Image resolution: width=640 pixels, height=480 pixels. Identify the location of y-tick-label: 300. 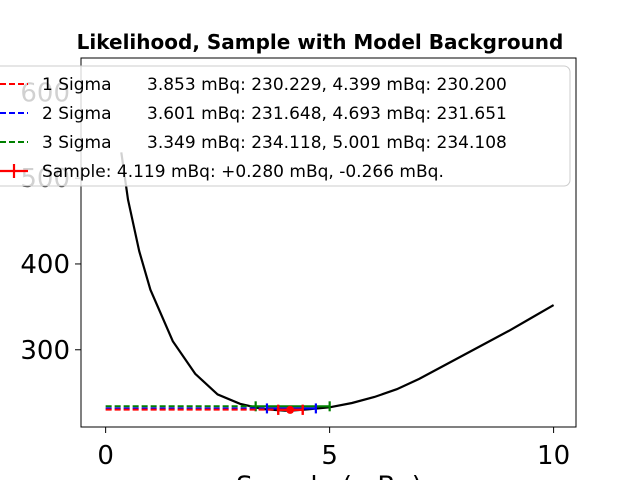
(45, 351).